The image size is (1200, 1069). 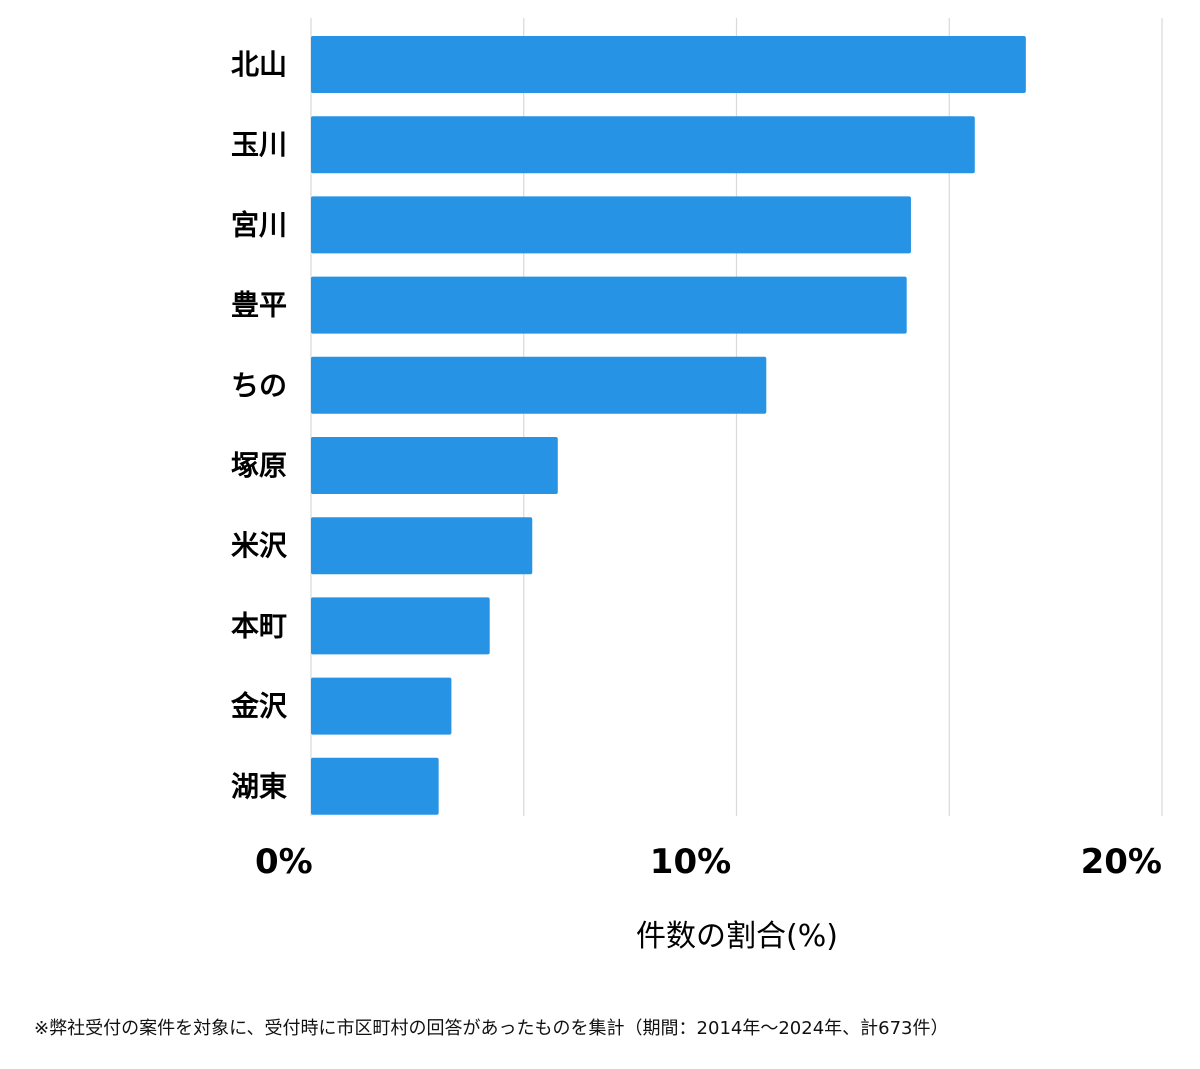 I want to click on x-tick-labels: 0% 10% 20%, so click(x=708, y=862).